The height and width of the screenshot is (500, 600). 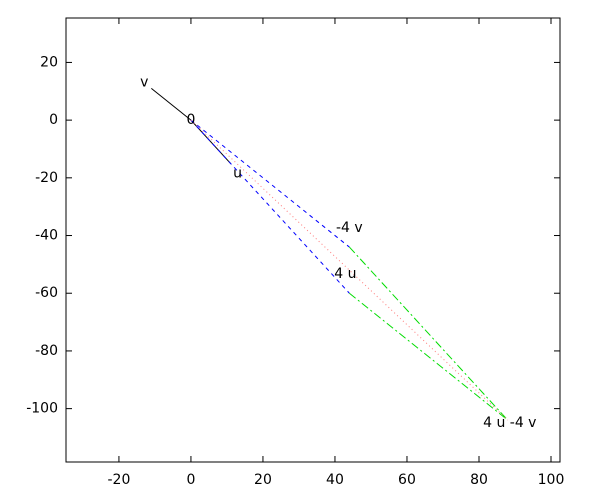 What do you see at coordinates (509, 423) in the screenshot?
I see `point-label: 4 u -4 v` at bounding box center [509, 423].